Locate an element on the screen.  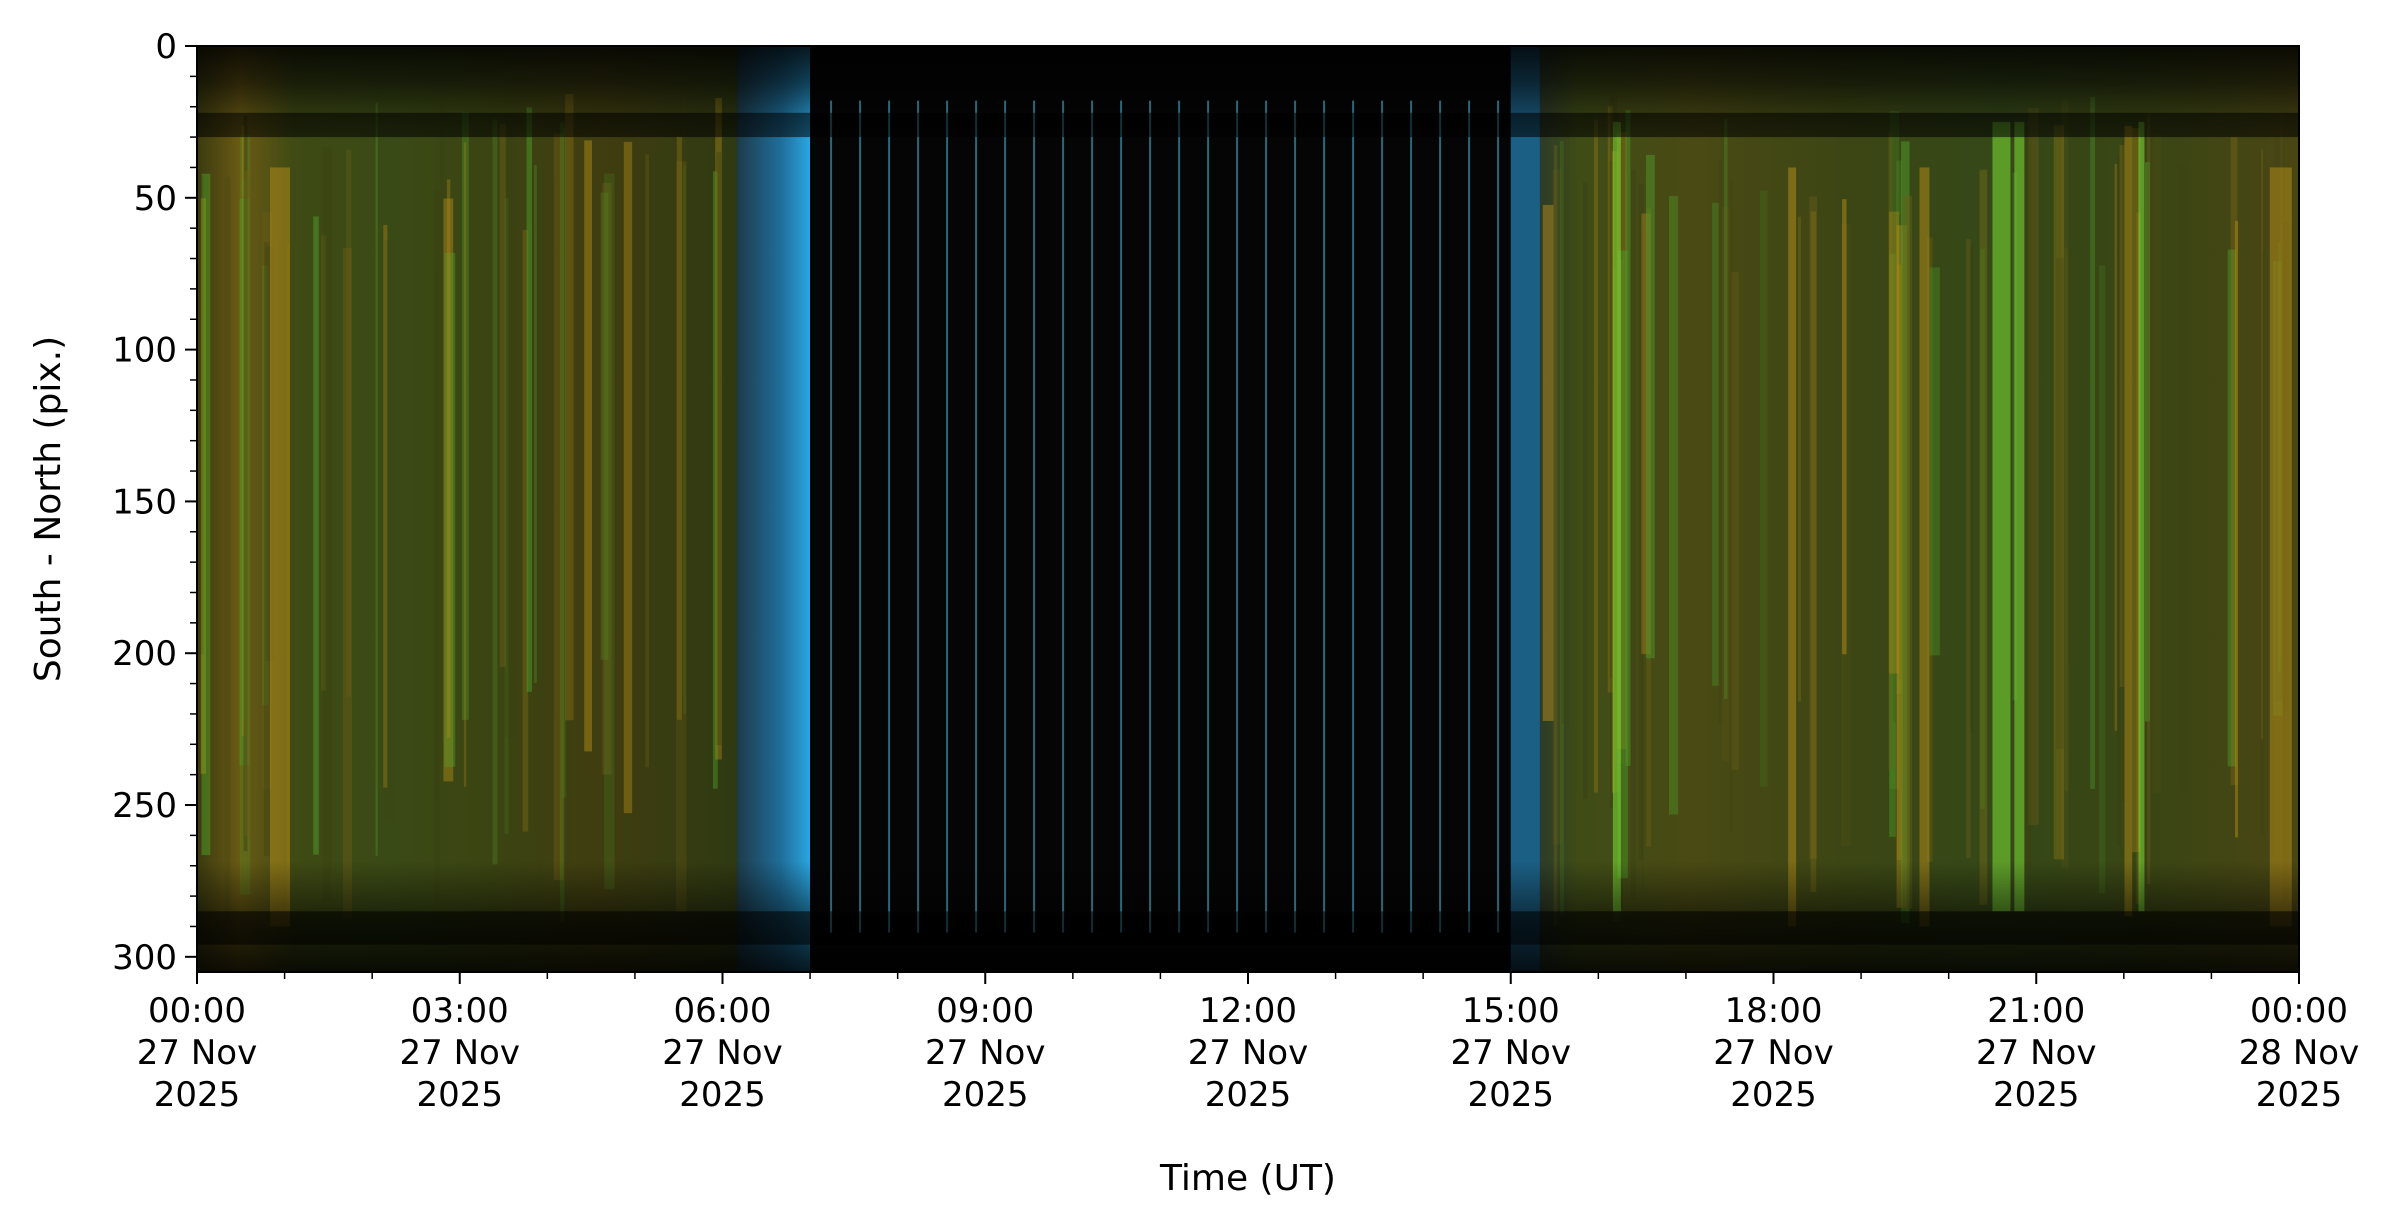
x-tick-label: 09:00 27 Nov 2025 is located at coordinates (985, 1053).